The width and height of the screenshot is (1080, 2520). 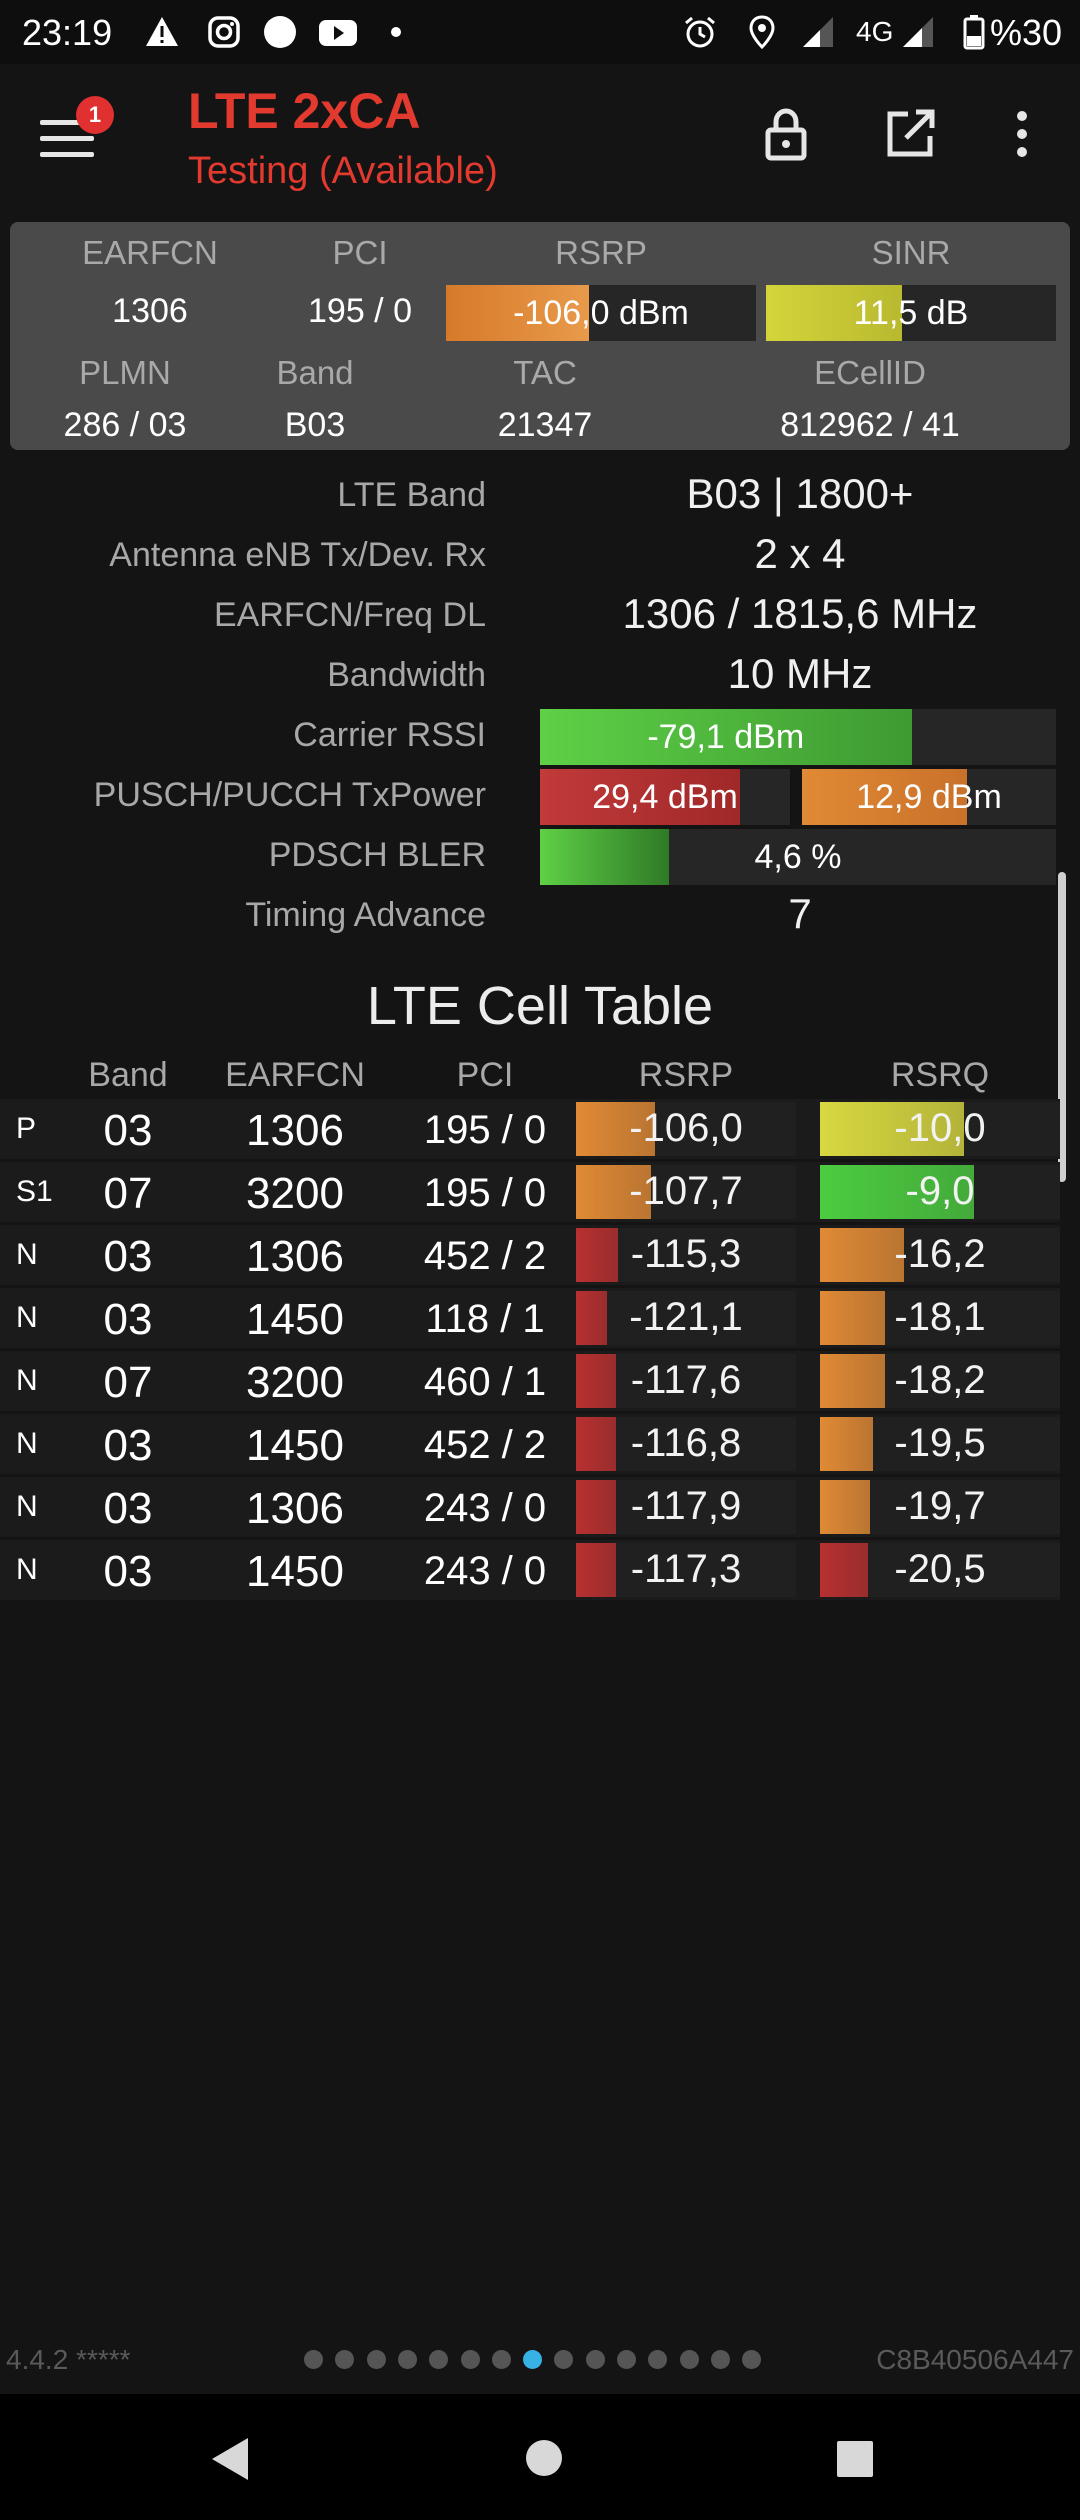 What do you see at coordinates (686, 1075) in the screenshot?
I see `col-rsrp: RSRP` at bounding box center [686, 1075].